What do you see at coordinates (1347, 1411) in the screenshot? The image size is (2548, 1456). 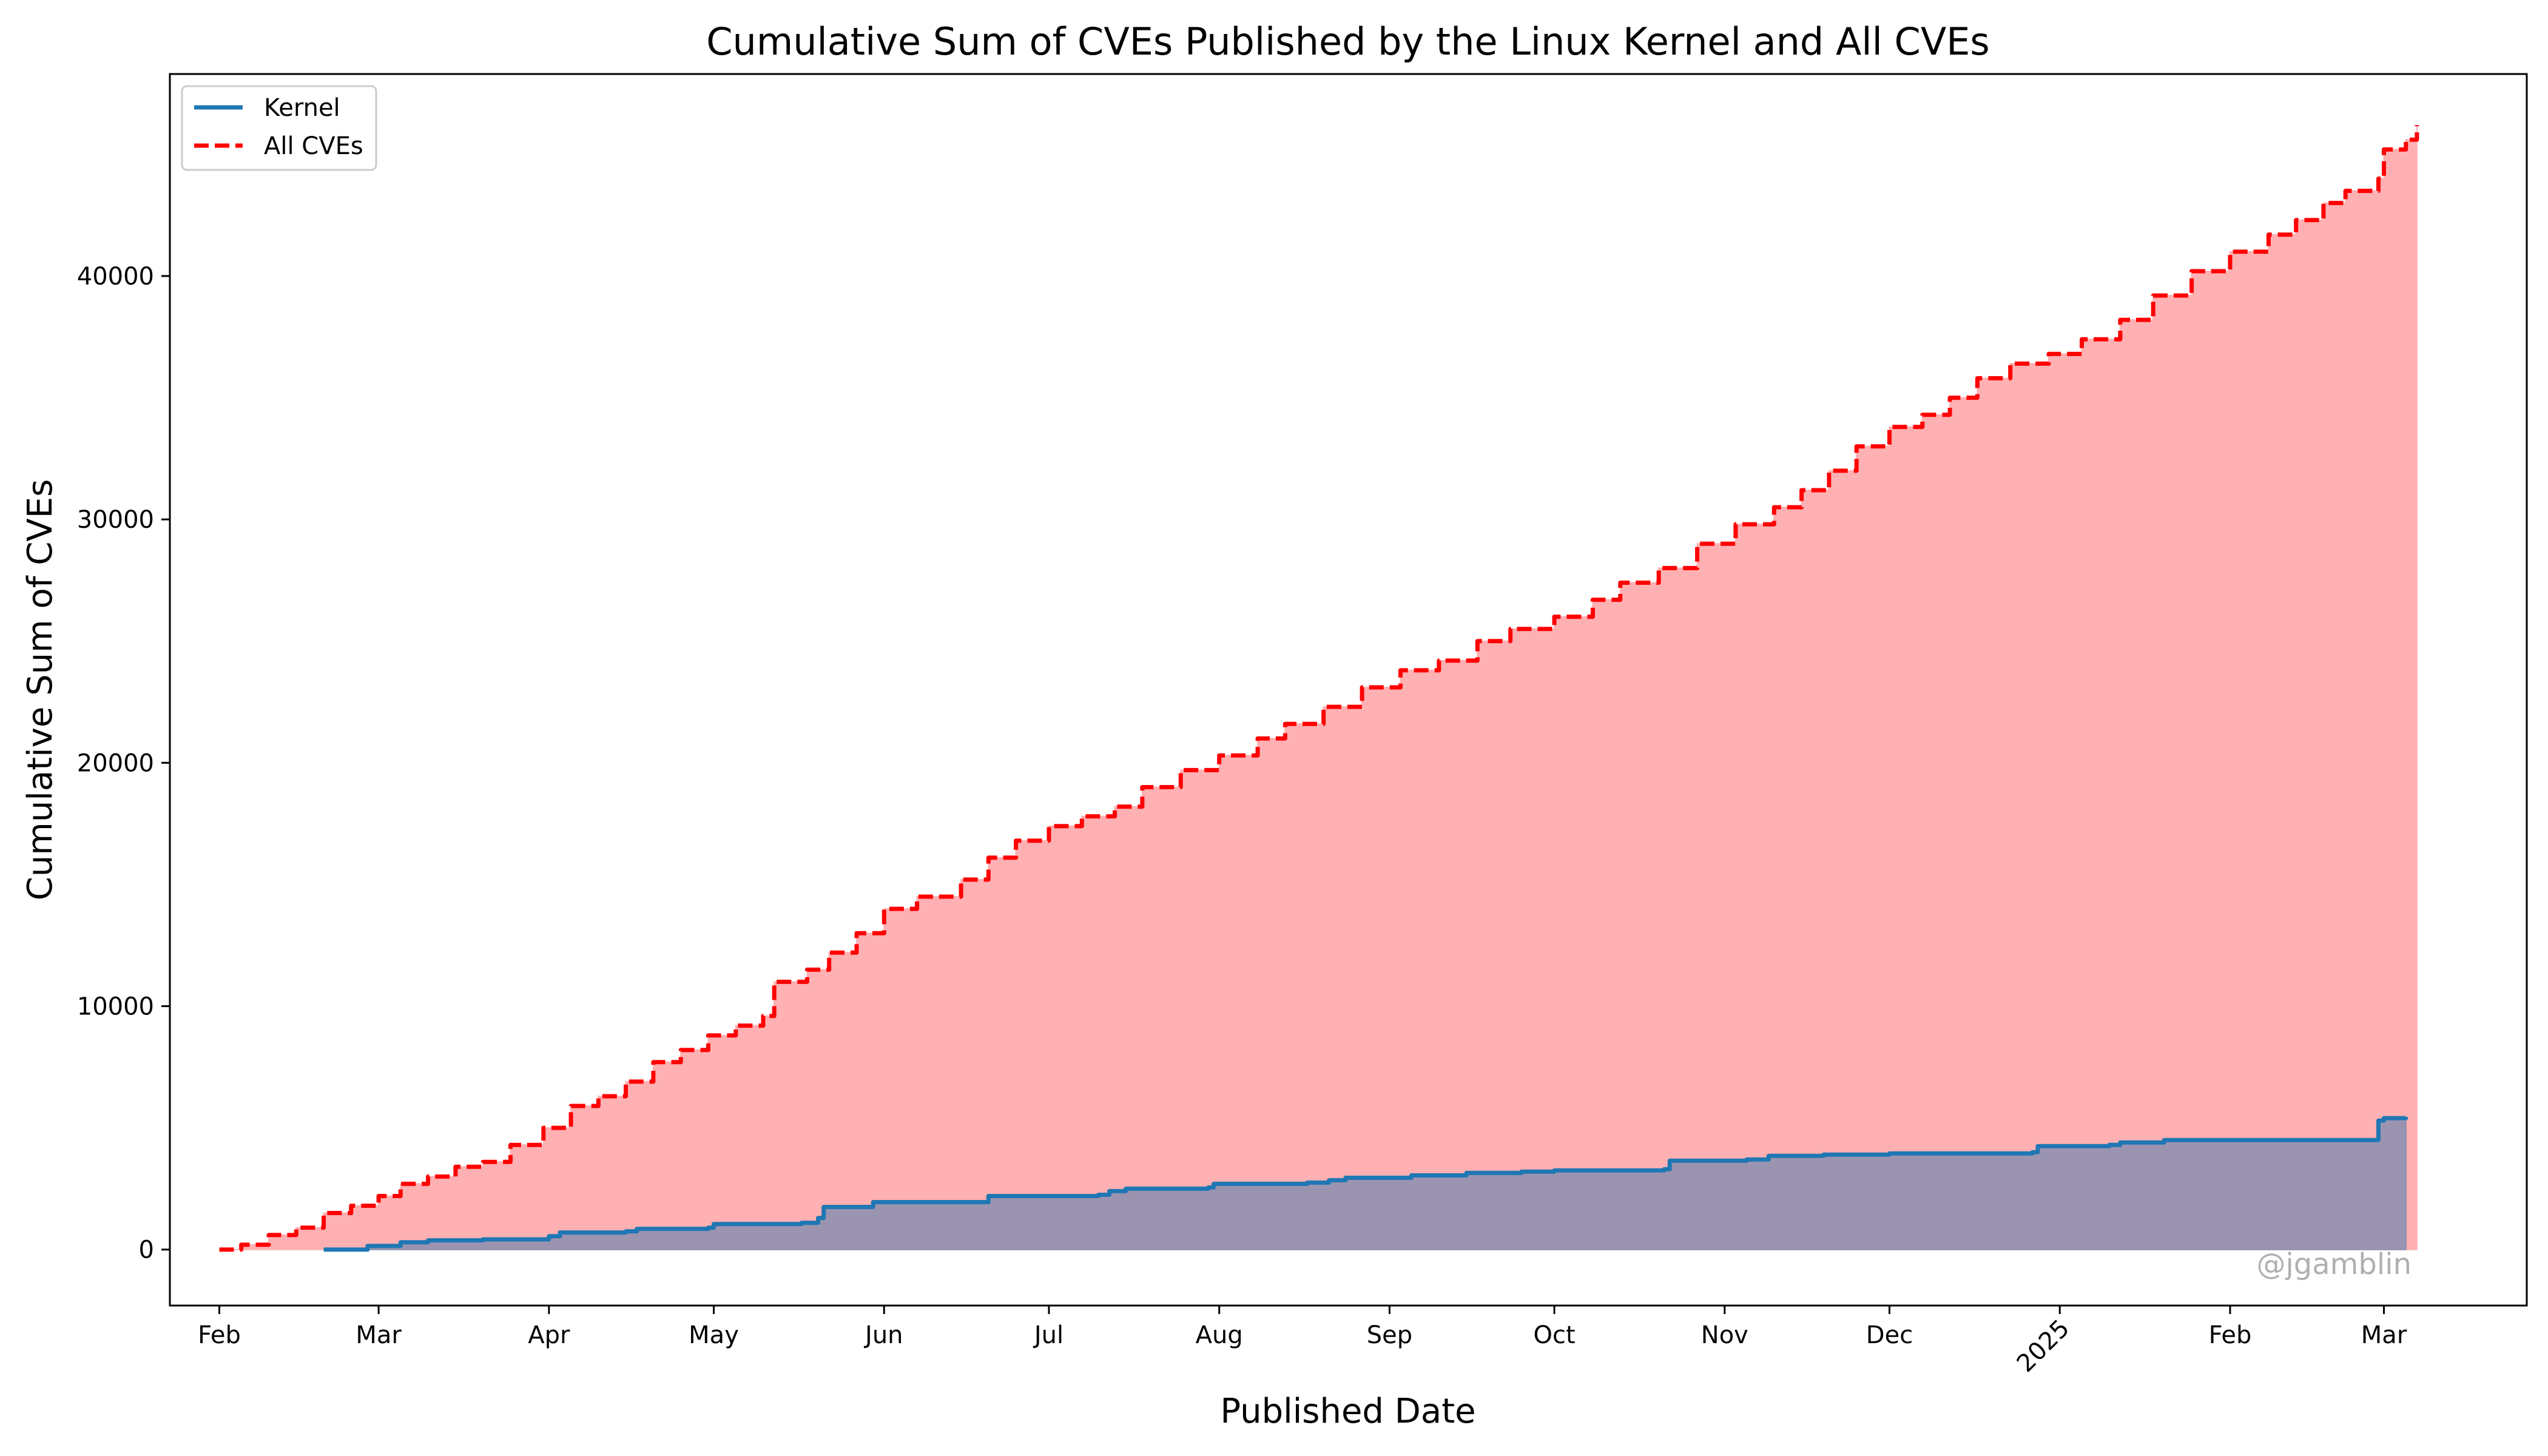 I see `x-axis-label: Published Date` at bounding box center [1347, 1411].